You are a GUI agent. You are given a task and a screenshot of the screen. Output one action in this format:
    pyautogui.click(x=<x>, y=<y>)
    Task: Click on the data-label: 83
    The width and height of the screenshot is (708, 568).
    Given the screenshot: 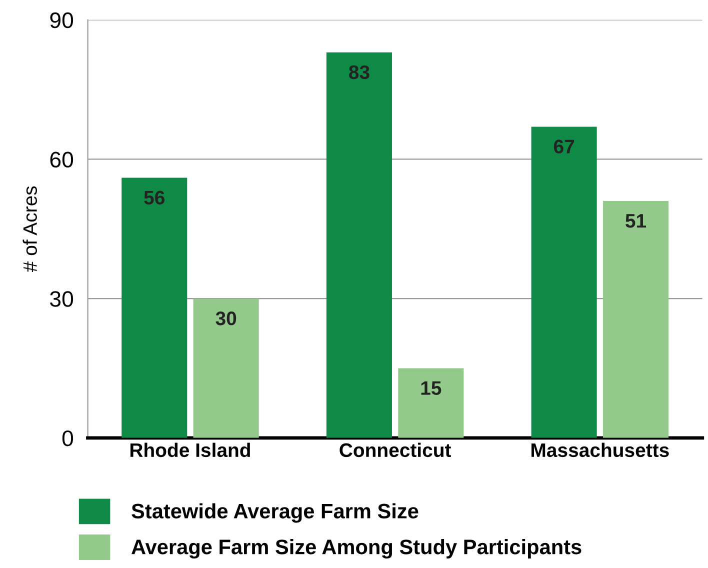 What is the action you would take?
    pyautogui.click(x=359, y=72)
    